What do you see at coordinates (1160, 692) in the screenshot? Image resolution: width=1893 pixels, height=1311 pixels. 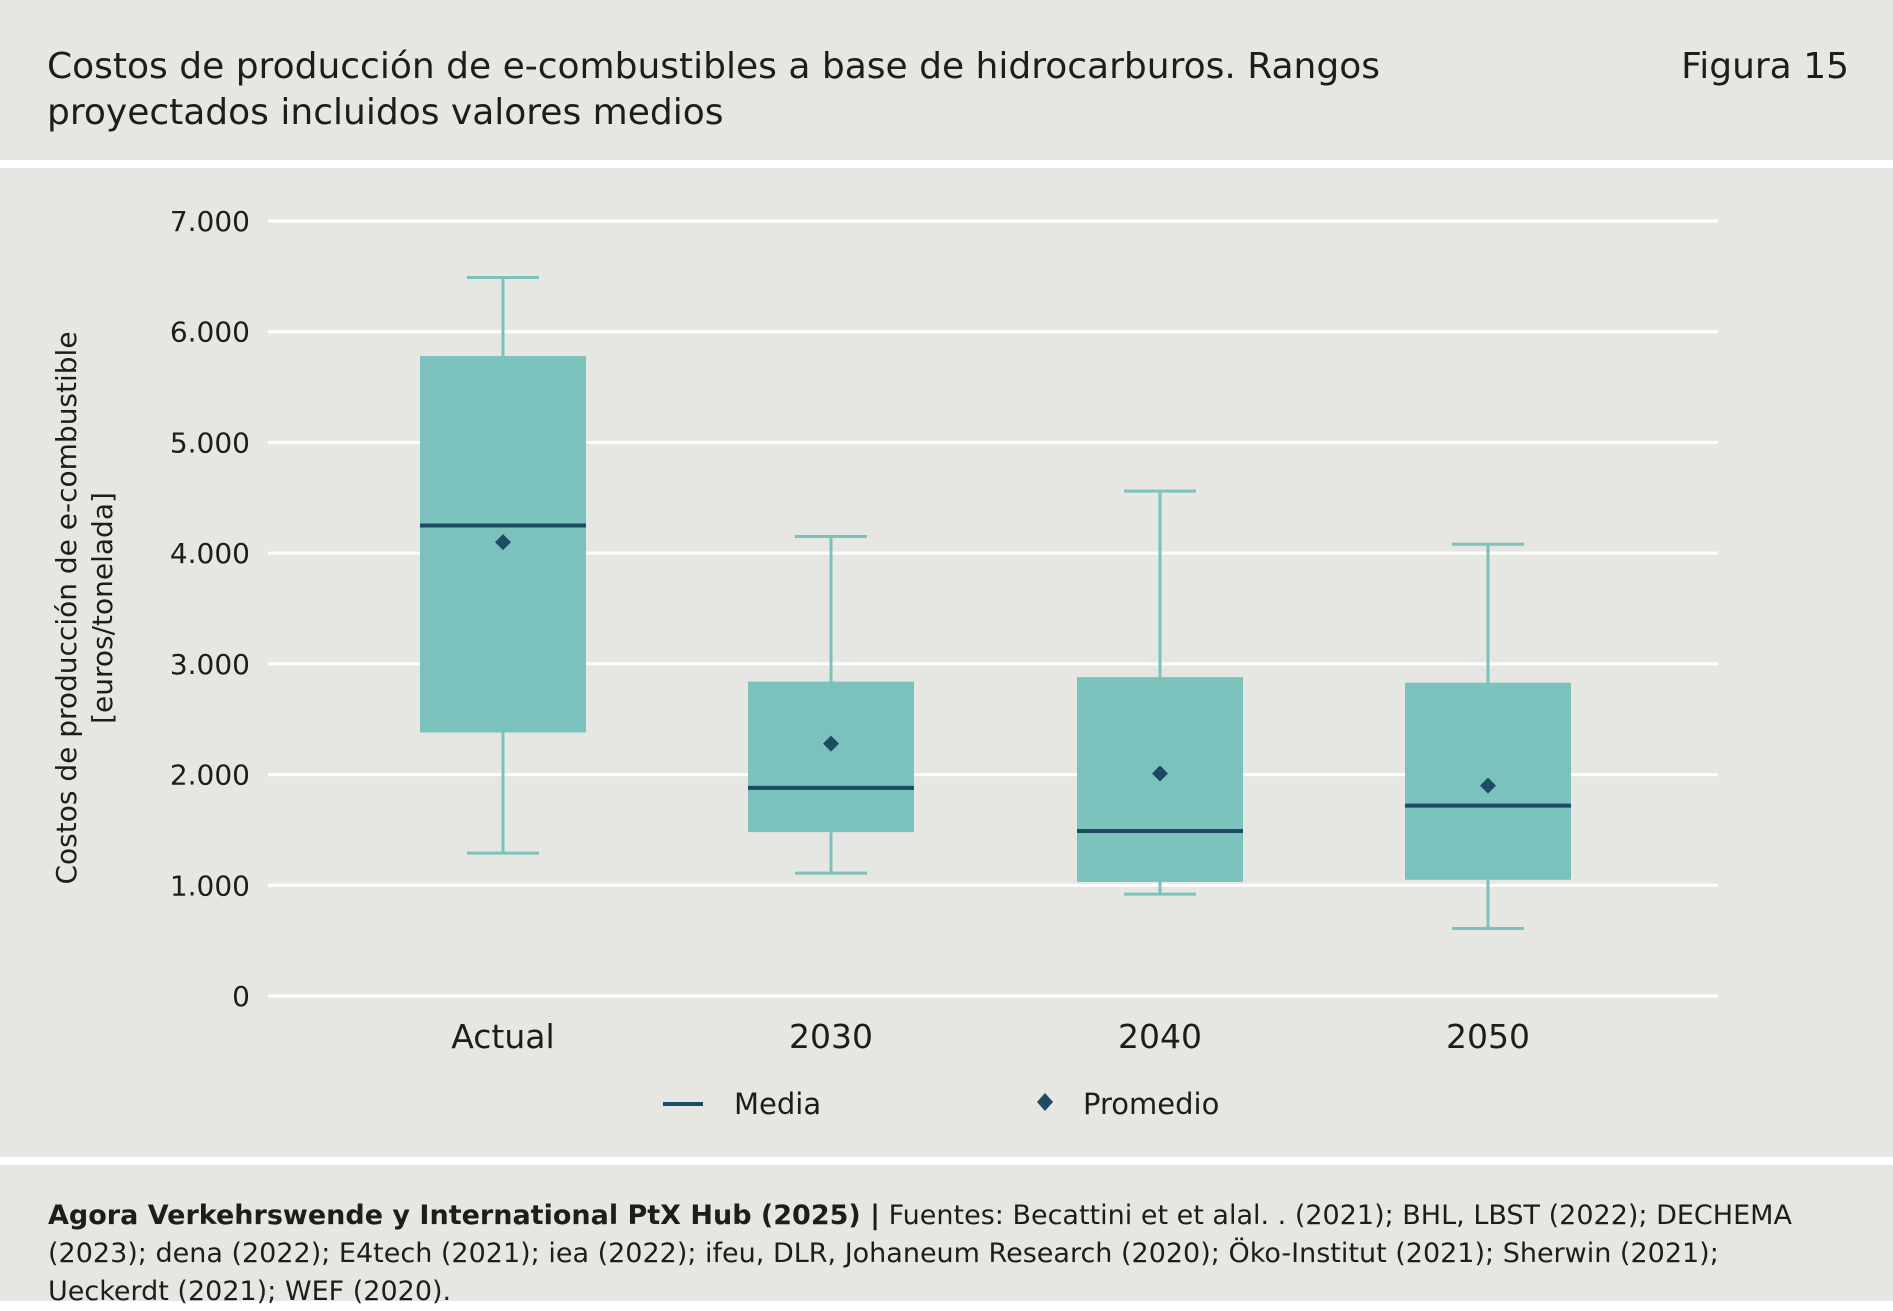 I see `box-2040` at bounding box center [1160, 692].